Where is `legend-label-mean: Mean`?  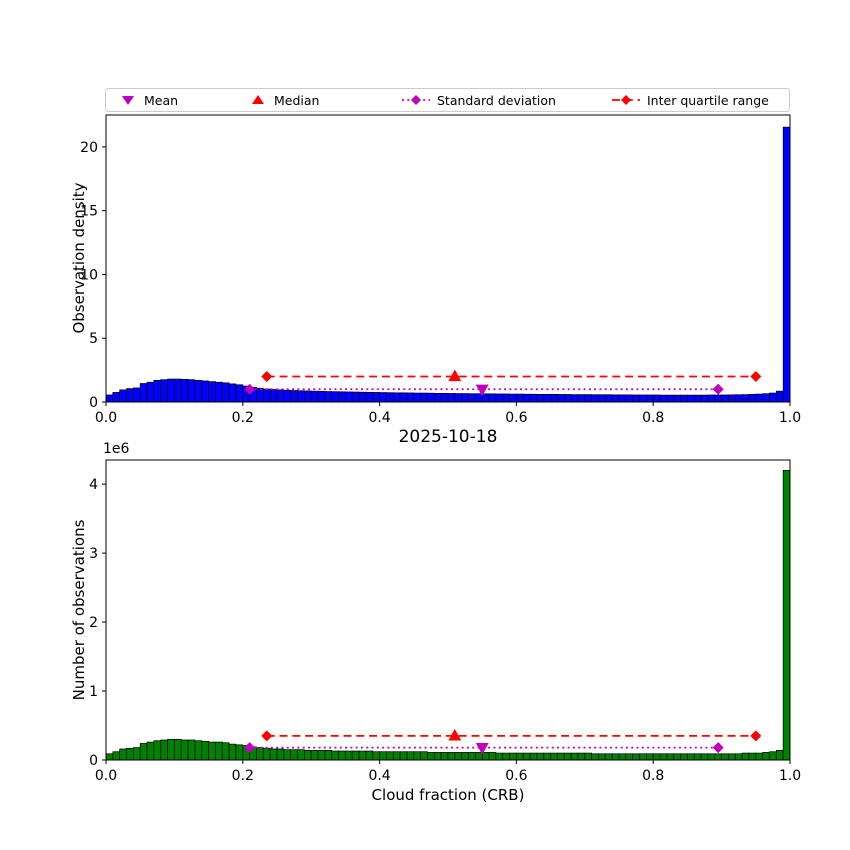 legend-label-mean: Mean is located at coordinates (161, 100).